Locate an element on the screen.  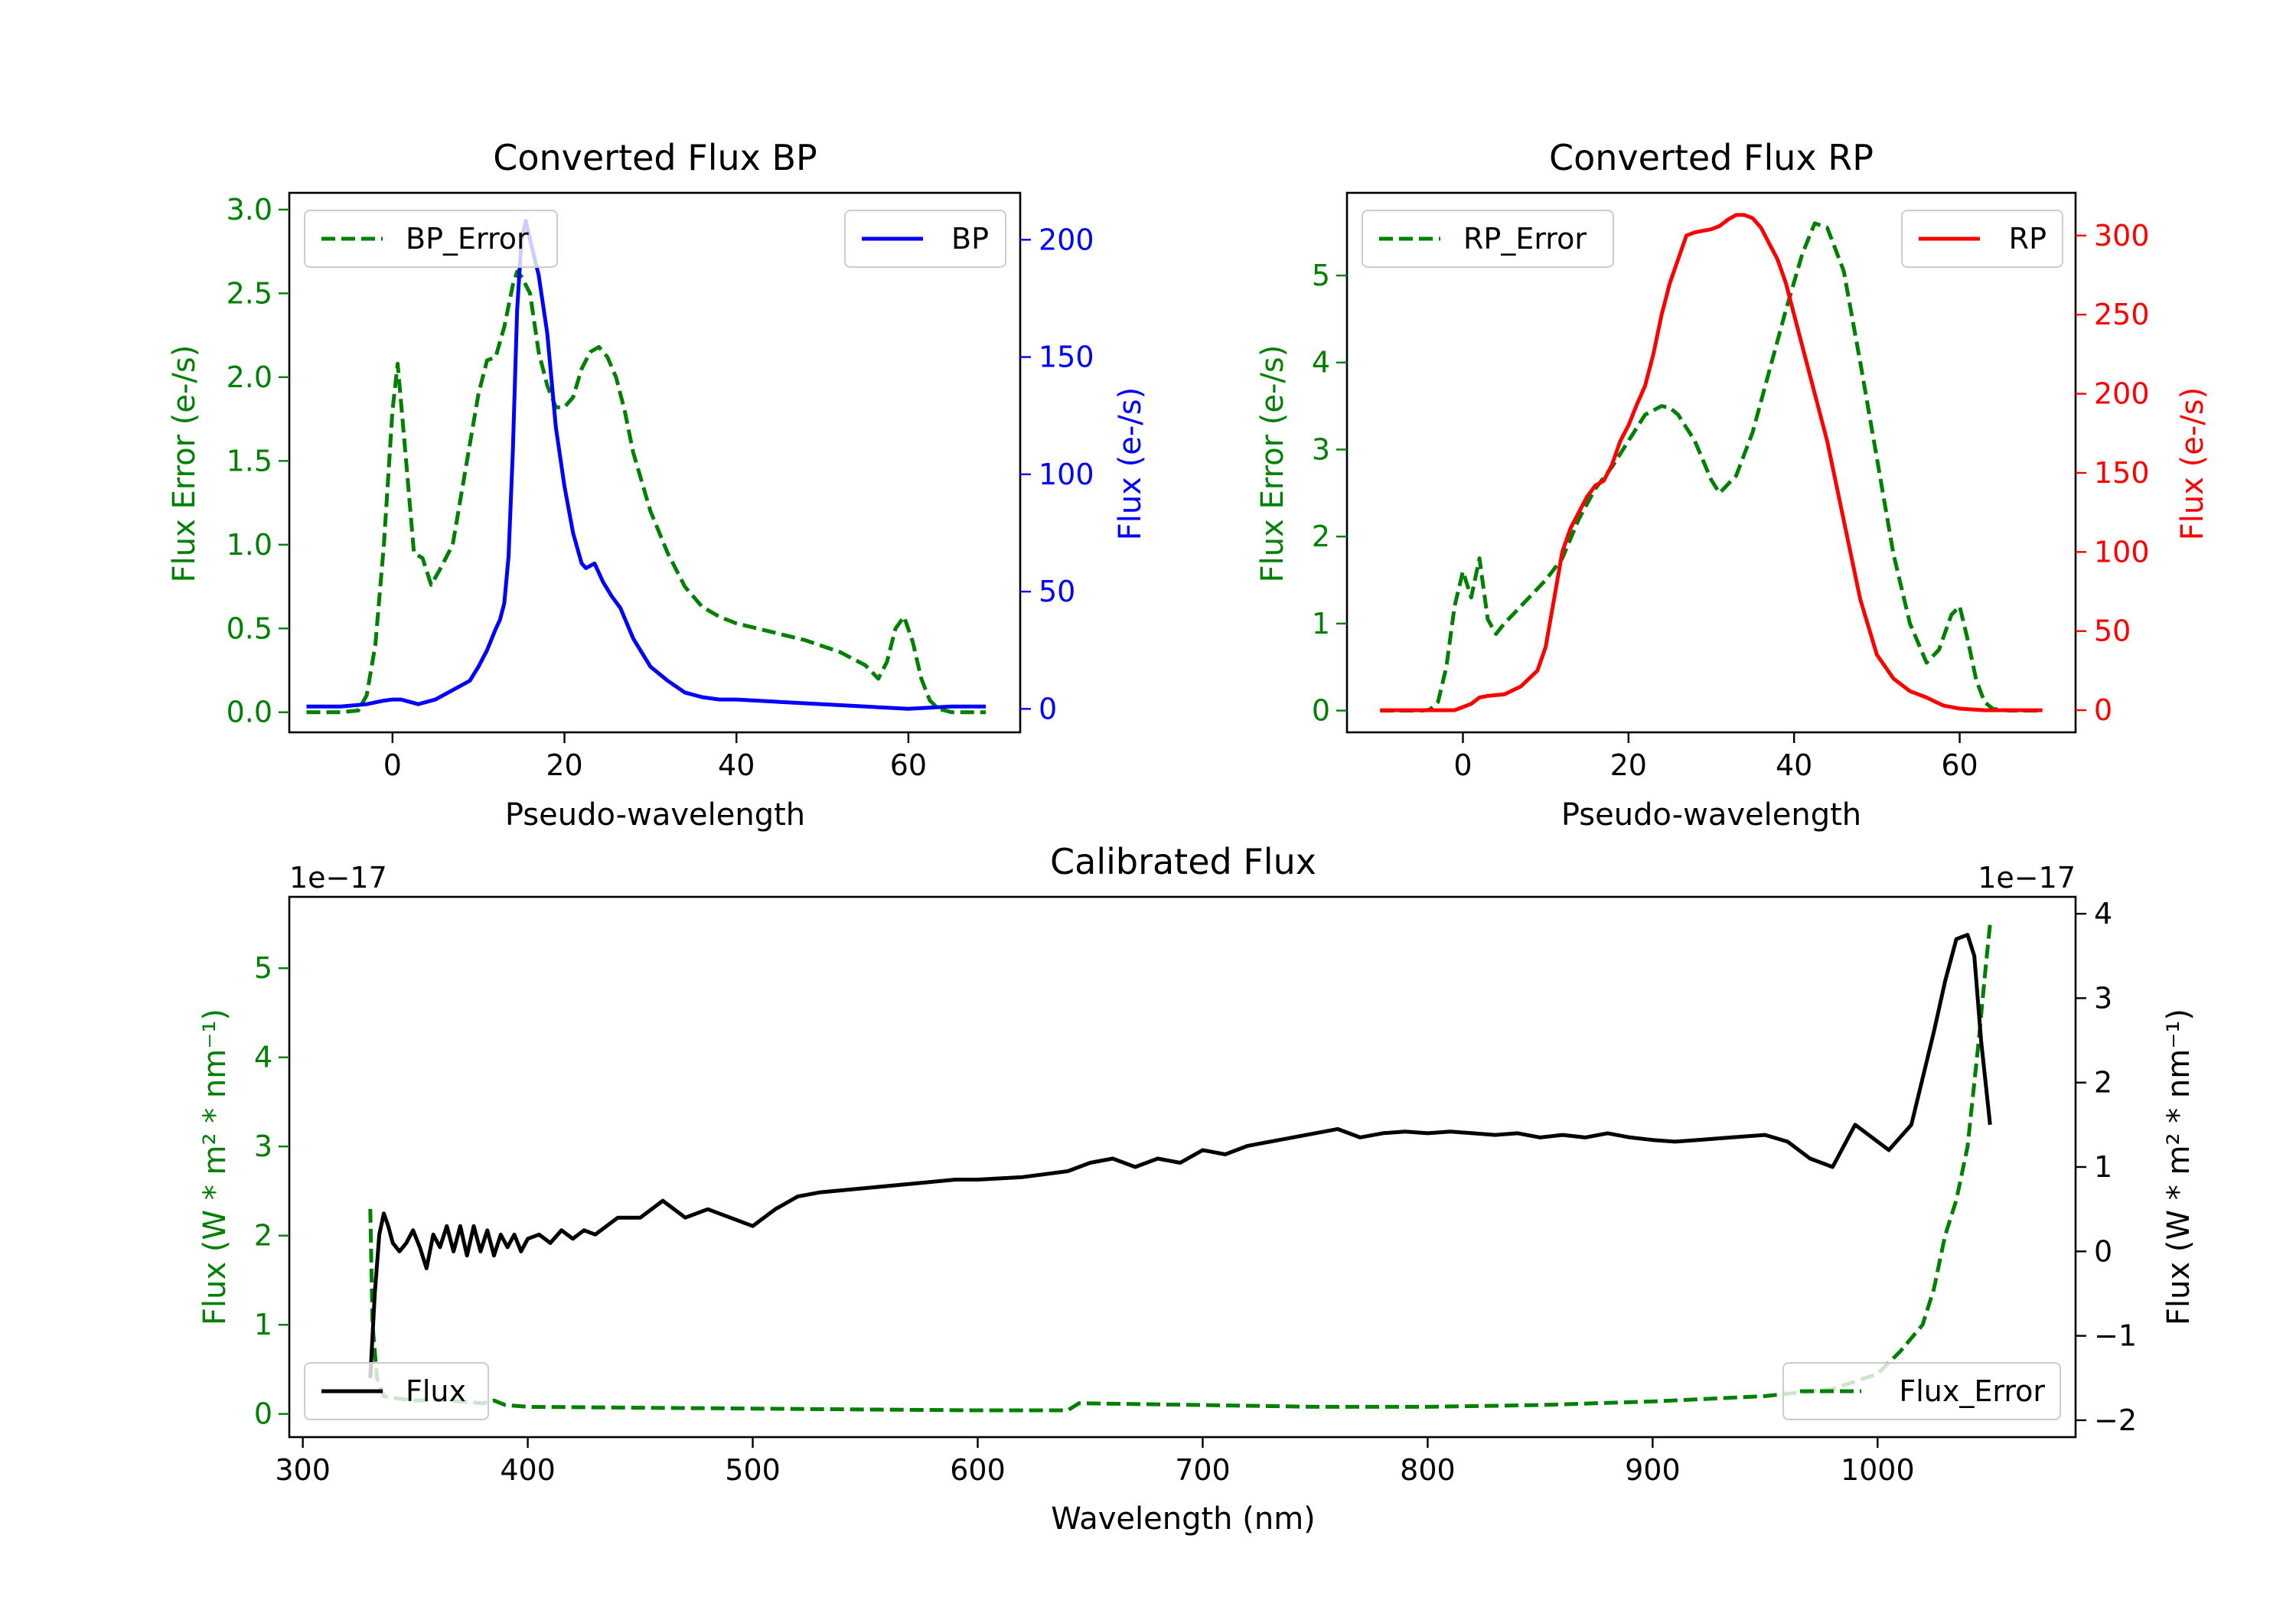
bp-left-tick-label: 3.0 is located at coordinates (249, 210).